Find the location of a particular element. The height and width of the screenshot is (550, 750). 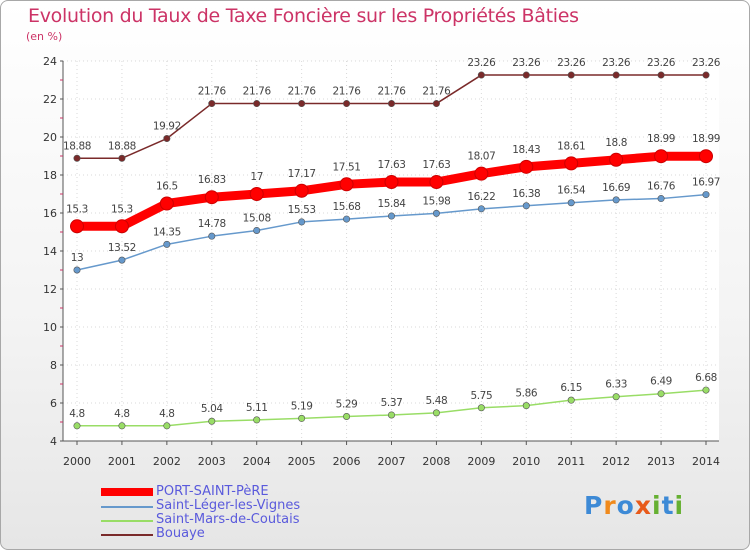

data-label: 16.83 is located at coordinates (212, 180).